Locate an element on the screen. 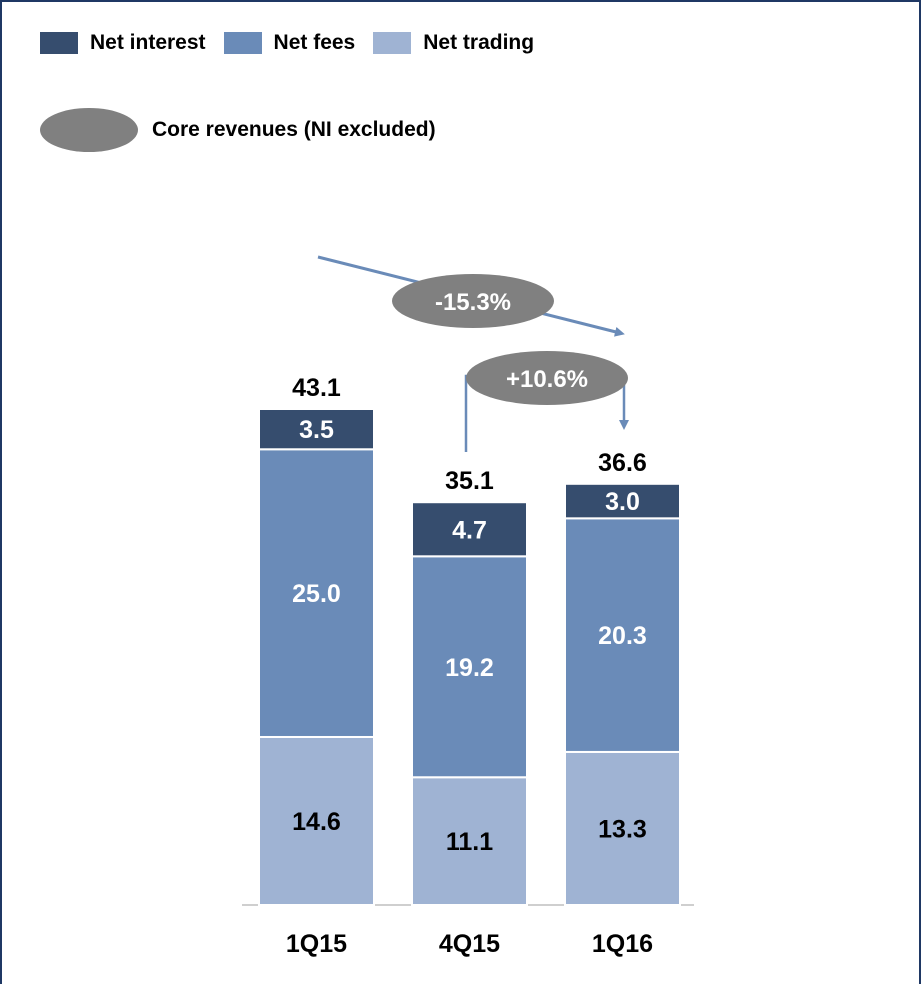 This screenshot has height=984, width=921. legend-label-net-trading: Net trading is located at coordinates (479, 42).